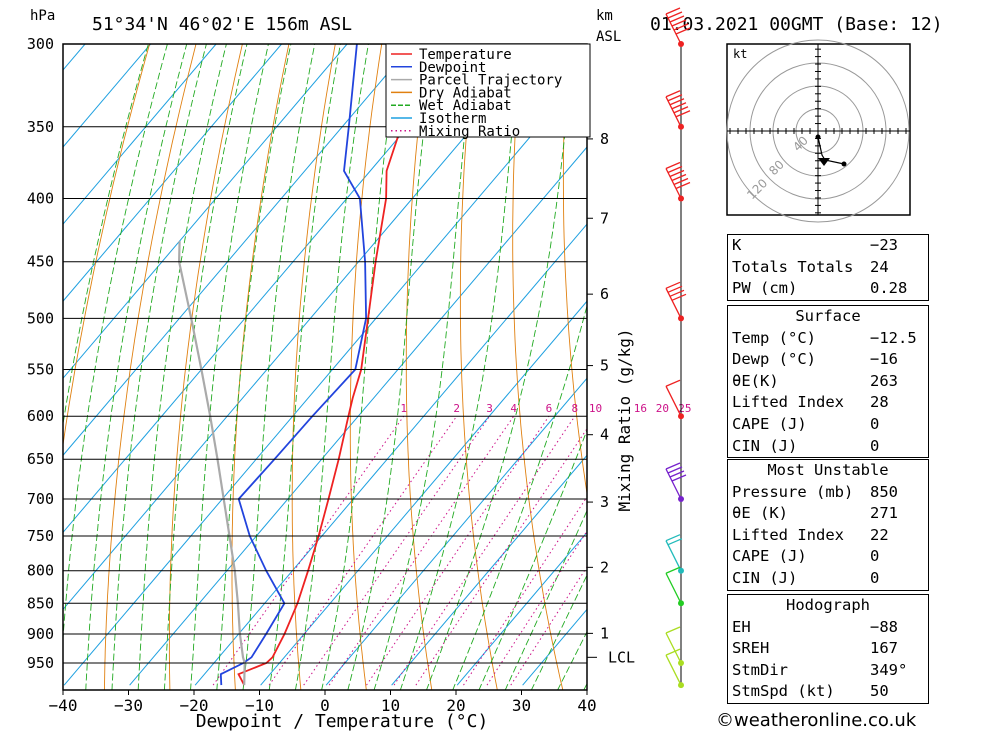  What do you see at coordinates (621, 657) in the screenshot?
I see `lcl-label: LCL` at bounding box center [621, 657].